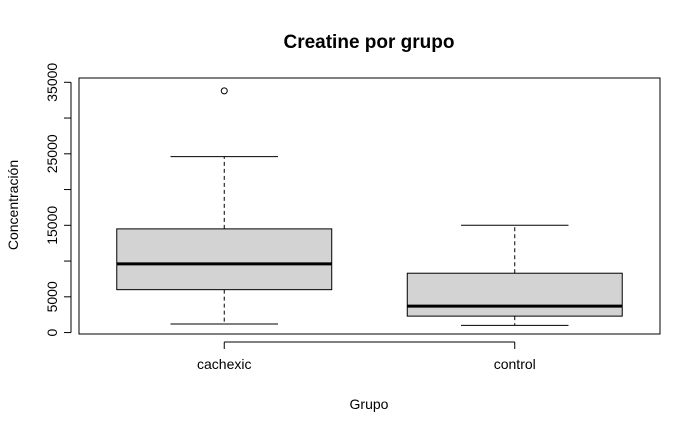 The width and height of the screenshot is (700, 437). I want to click on y-tick-label: 15000, so click(52, 225).